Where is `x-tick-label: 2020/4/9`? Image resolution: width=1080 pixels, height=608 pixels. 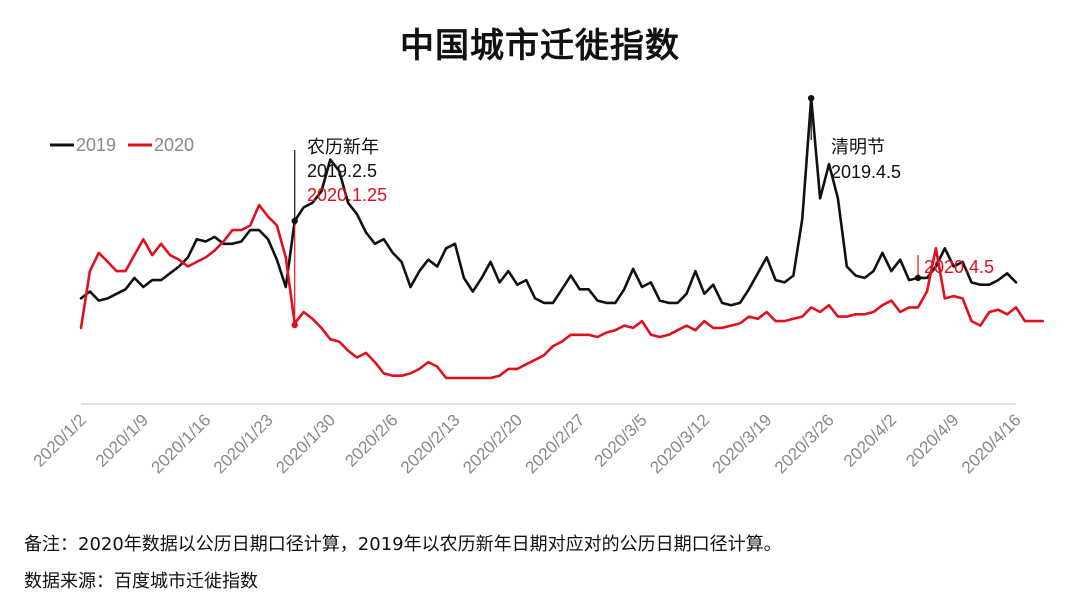 x-tick-label: 2020/4/9 is located at coordinates (932, 440).